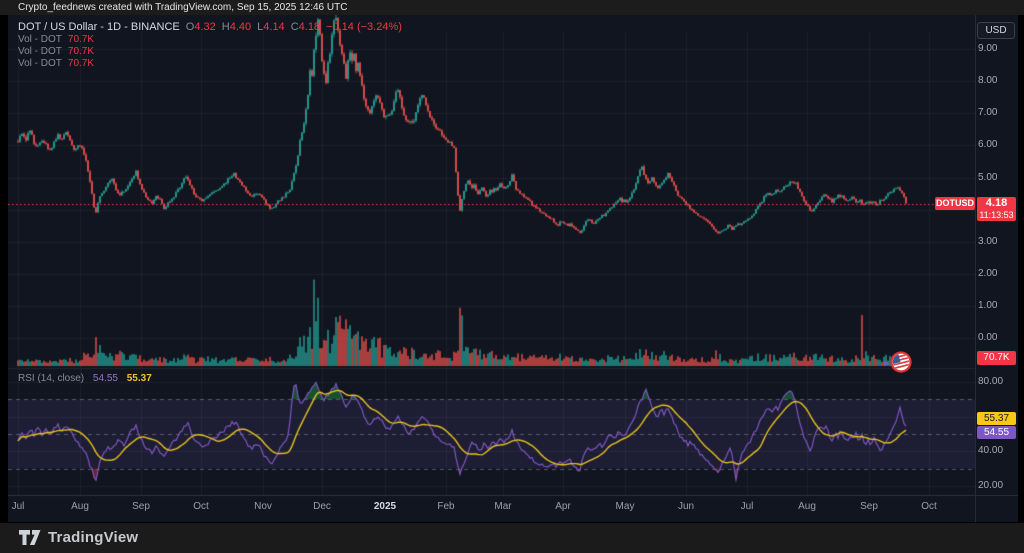 The height and width of the screenshot is (553, 1024). Describe the element at coordinates (991, 451) in the screenshot. I see `rsi-tick-label: 40.00` at that location.